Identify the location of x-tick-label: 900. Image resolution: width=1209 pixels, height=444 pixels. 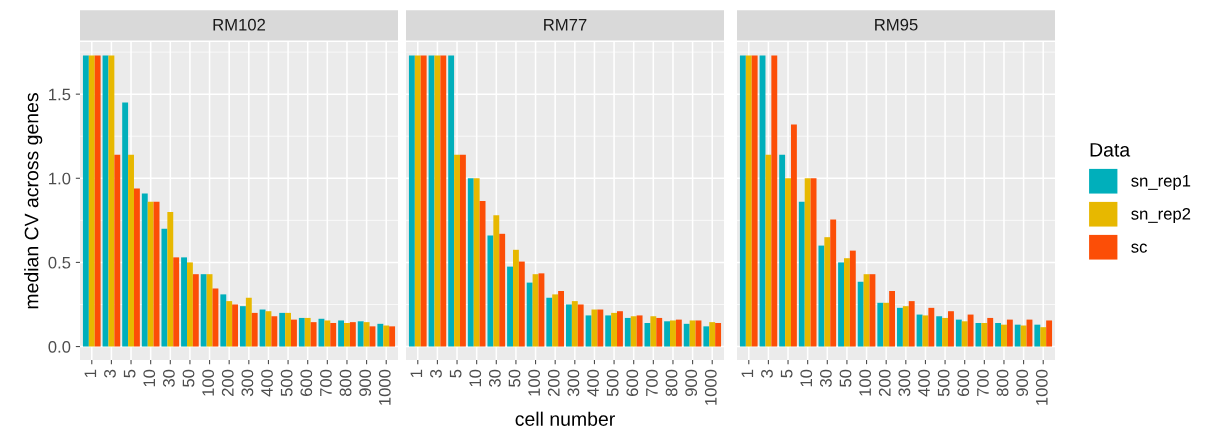
(1022, 383).